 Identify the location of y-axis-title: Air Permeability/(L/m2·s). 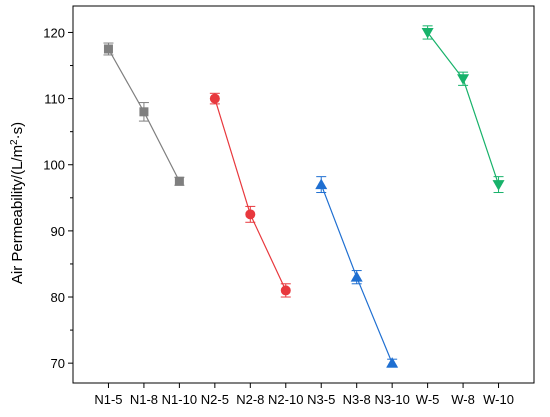
(18, 203).